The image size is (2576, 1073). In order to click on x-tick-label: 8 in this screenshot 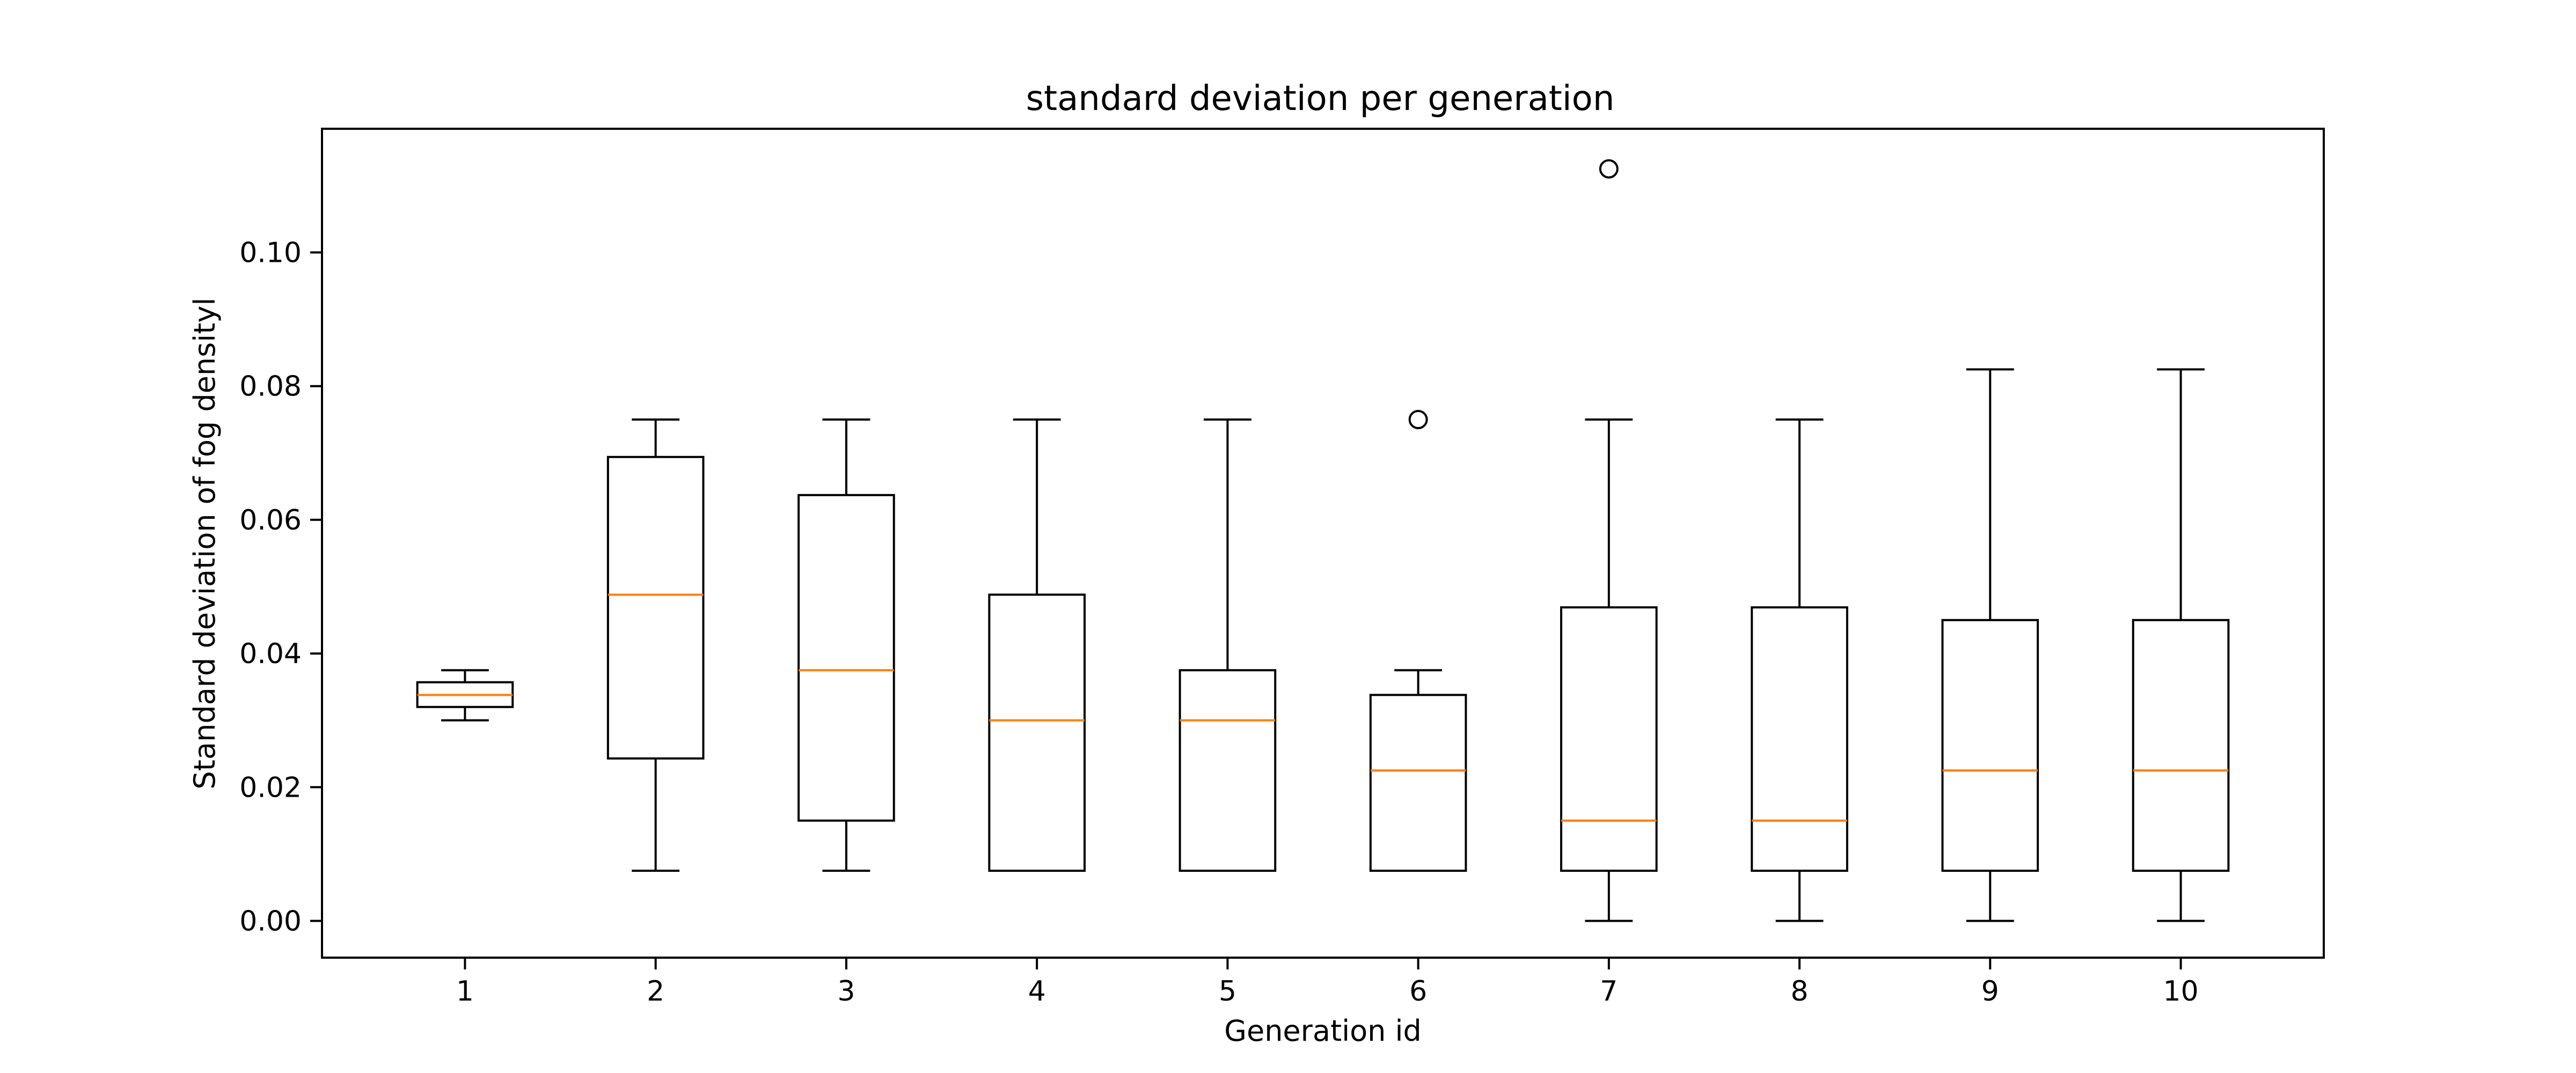, I will do `click(1800, 991)`.